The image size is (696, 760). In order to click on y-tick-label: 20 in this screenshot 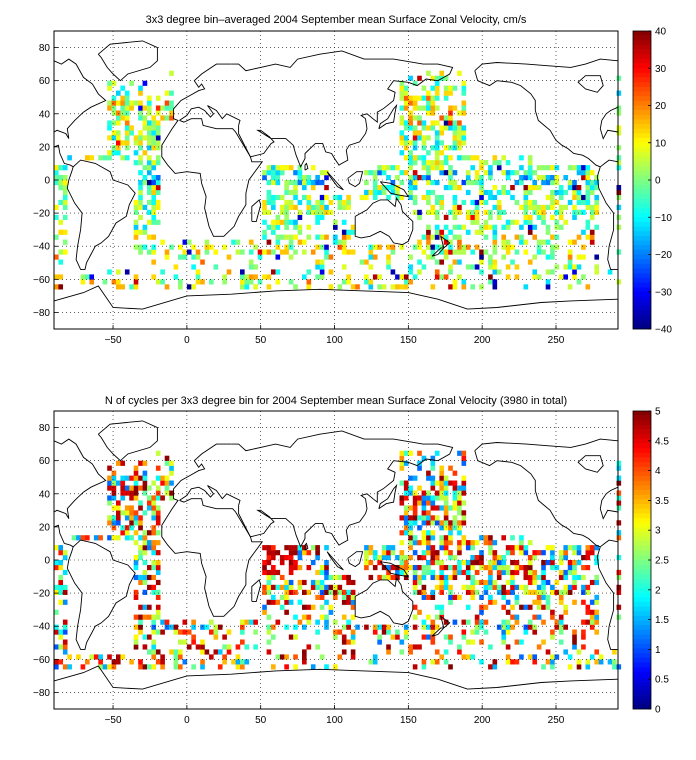, I will do `click(45, 147)`.